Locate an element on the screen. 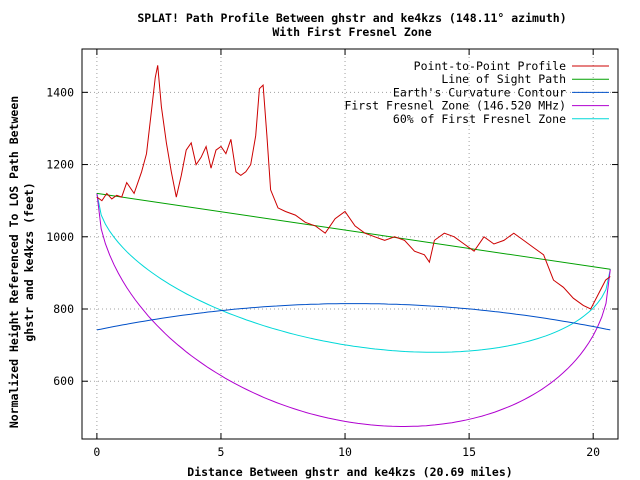 The width and height of the screenshot is (640, 480). x-tick-label: 0 is located at coordinates (96, 452).